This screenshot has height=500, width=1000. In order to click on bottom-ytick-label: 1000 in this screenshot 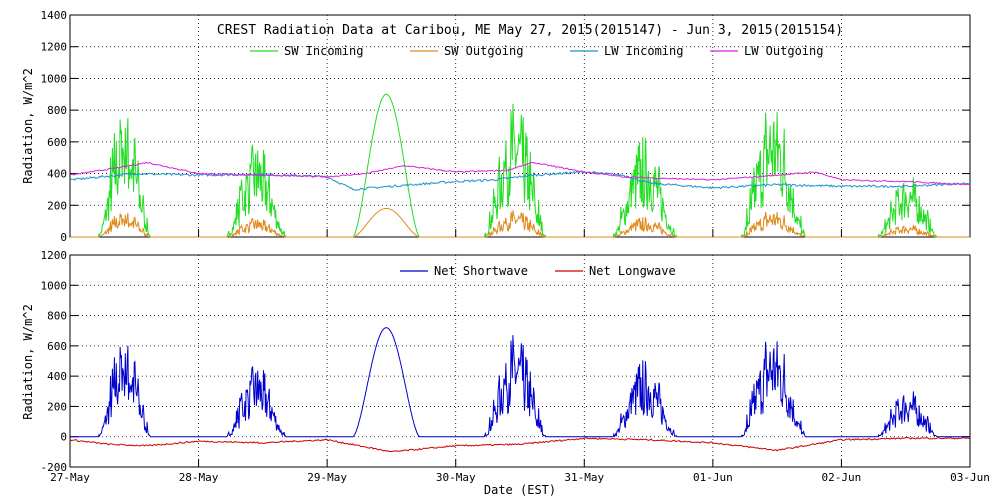, I will do `click(54, 285)`.